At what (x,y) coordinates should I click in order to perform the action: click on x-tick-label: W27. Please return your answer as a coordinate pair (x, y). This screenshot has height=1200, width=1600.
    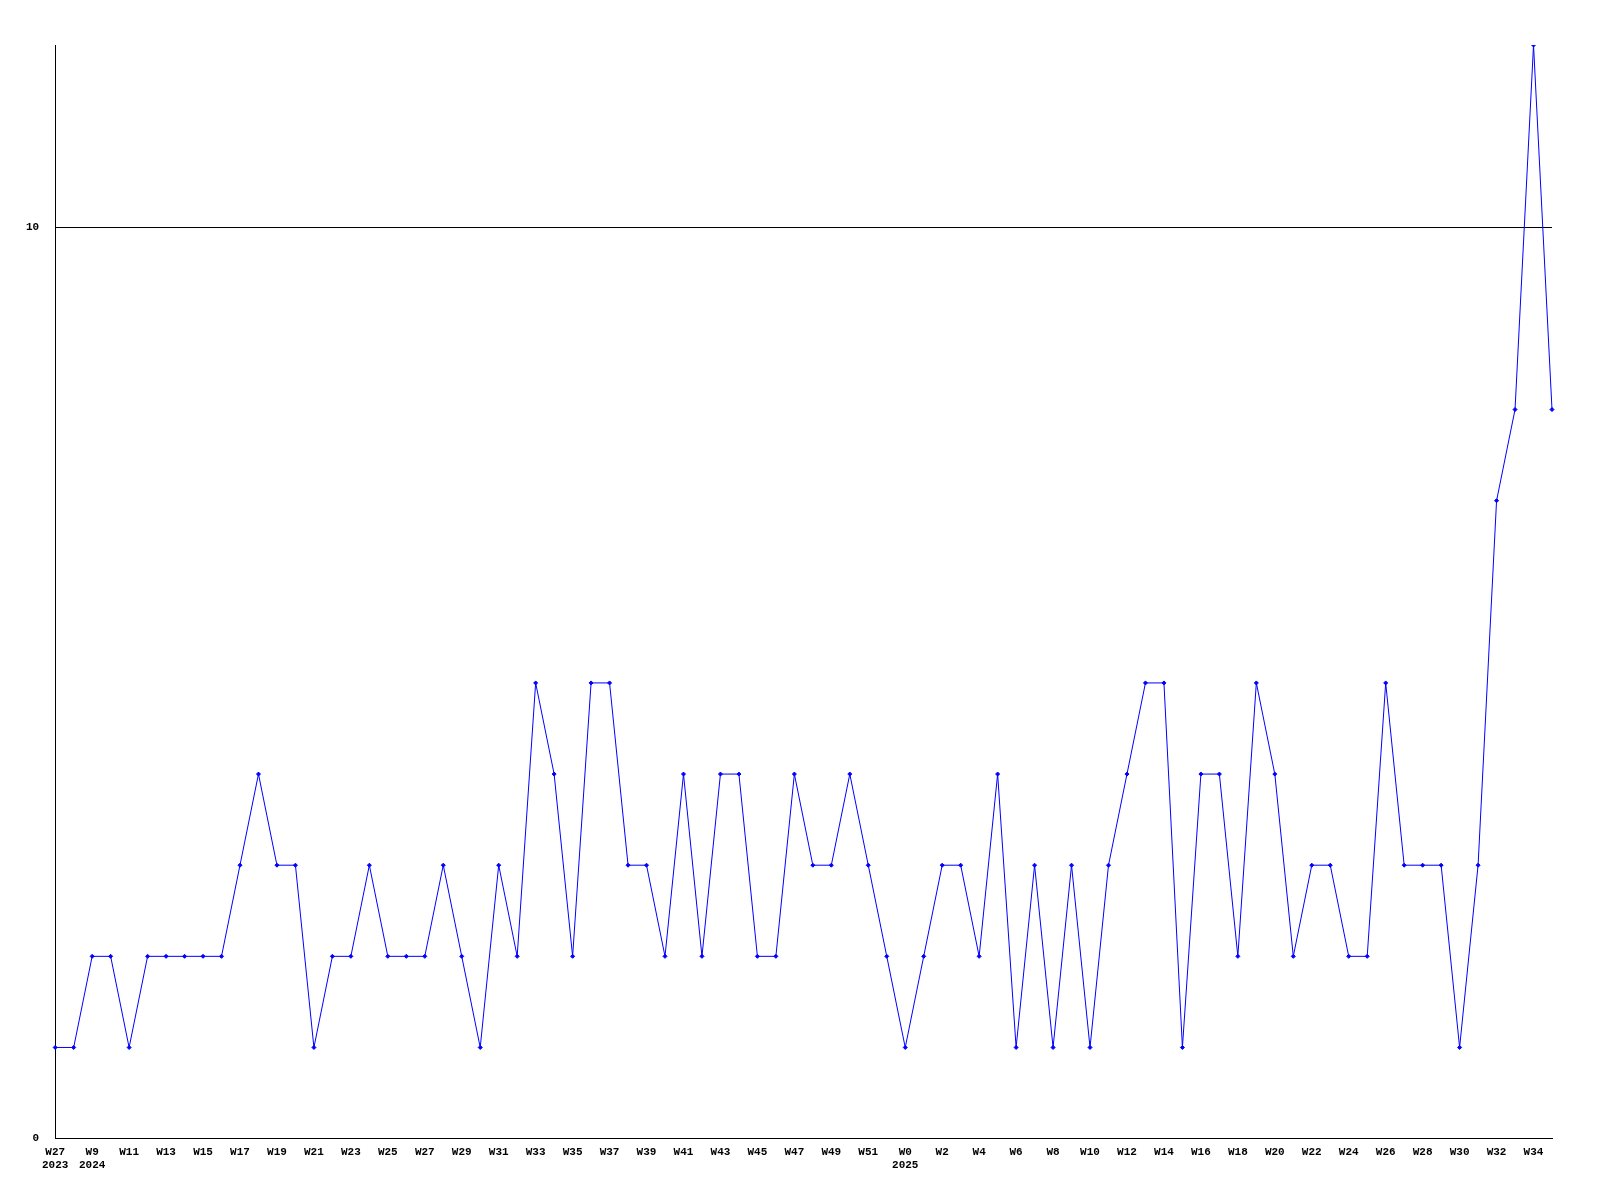
    Looking at the image, I should click on (424, 1151).